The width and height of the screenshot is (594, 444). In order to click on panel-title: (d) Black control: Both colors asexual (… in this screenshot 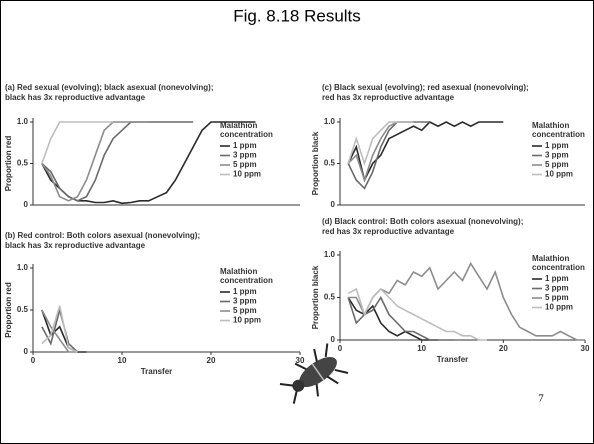, I will do `click(422, 221)`.